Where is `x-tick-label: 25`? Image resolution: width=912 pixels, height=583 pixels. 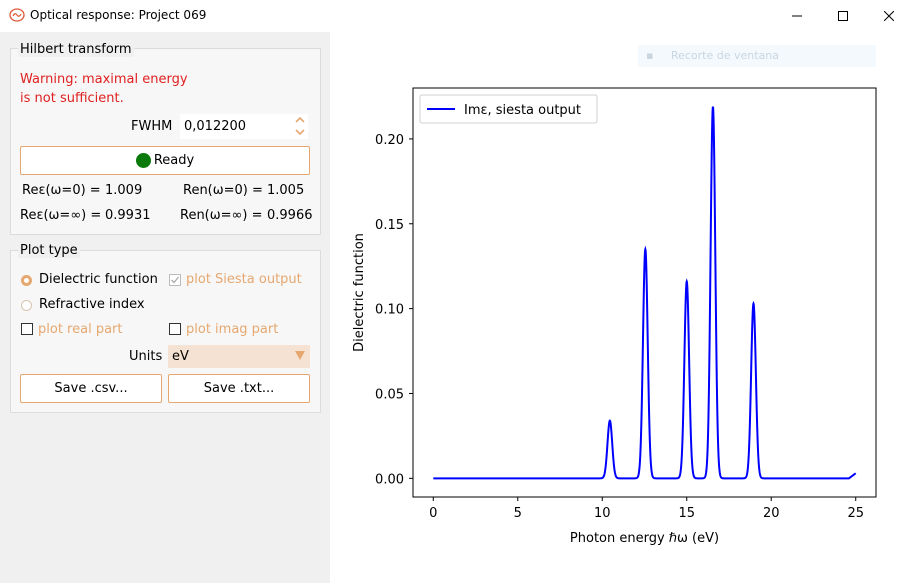
x-tick-label: 25 is located at coordinates (855, 513).